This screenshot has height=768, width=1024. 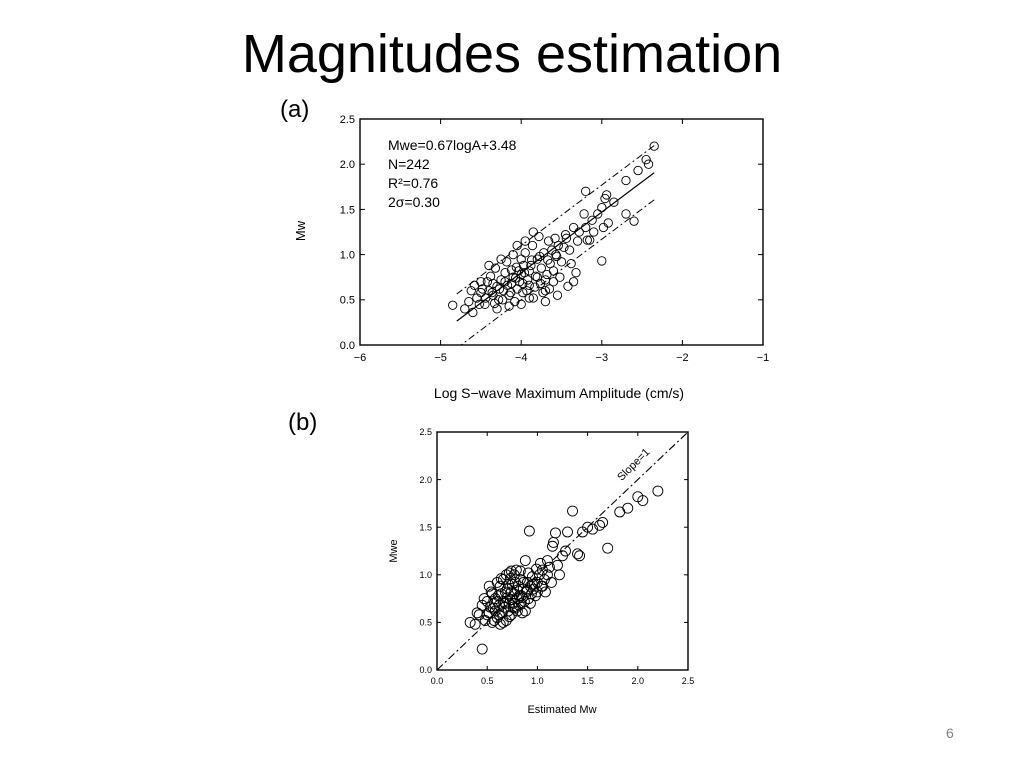 What do you see at coordinates (347, 255) in the screenshot?
I see `chart-a-y-tick-label: 1.0` at bounding box center [347, 255].